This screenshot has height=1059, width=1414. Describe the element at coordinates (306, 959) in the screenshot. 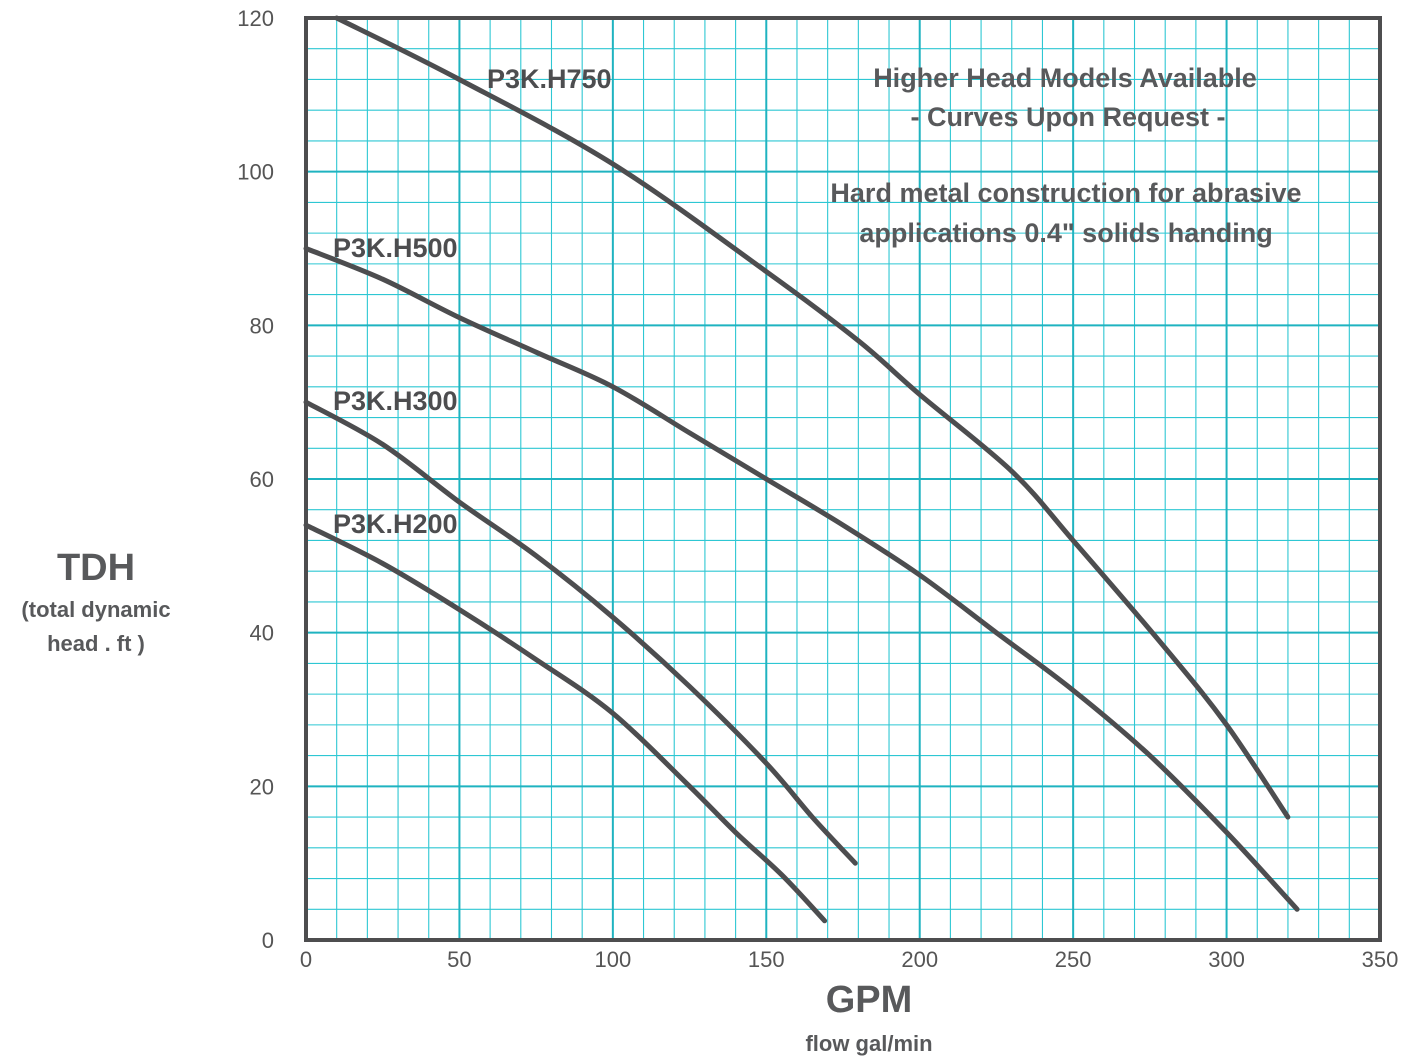

I see `x-tick-label: 0` at that location.